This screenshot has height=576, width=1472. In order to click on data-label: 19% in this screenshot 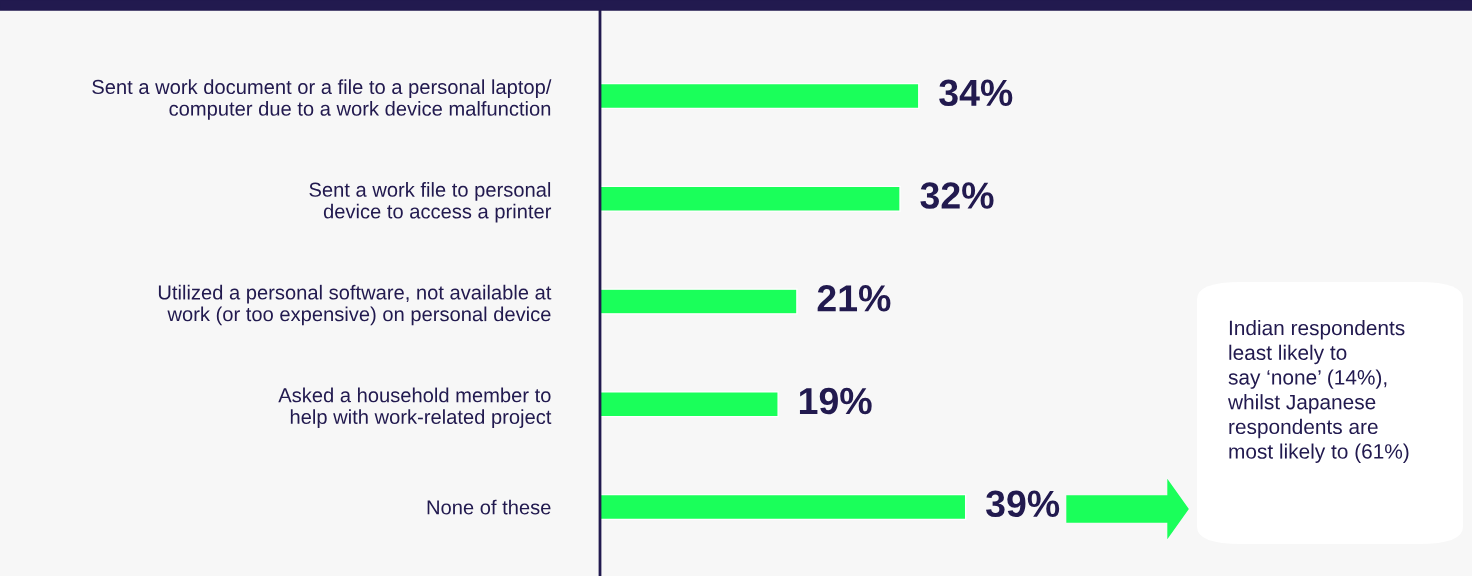, I will do `click(835, 401)`.